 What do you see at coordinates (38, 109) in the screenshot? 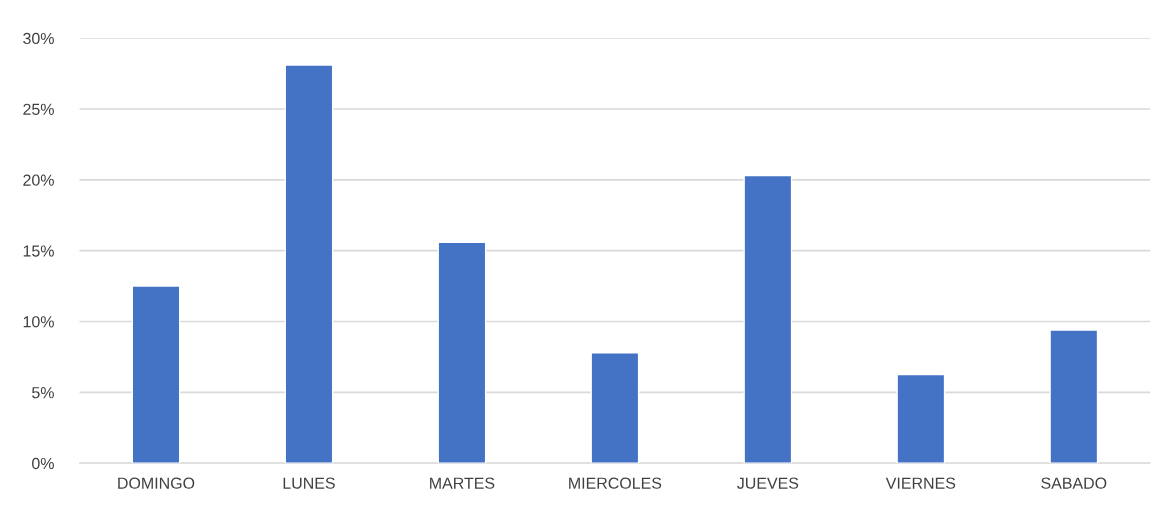
I see `y-tick-label: 25%` at bounding box center [38, 109].